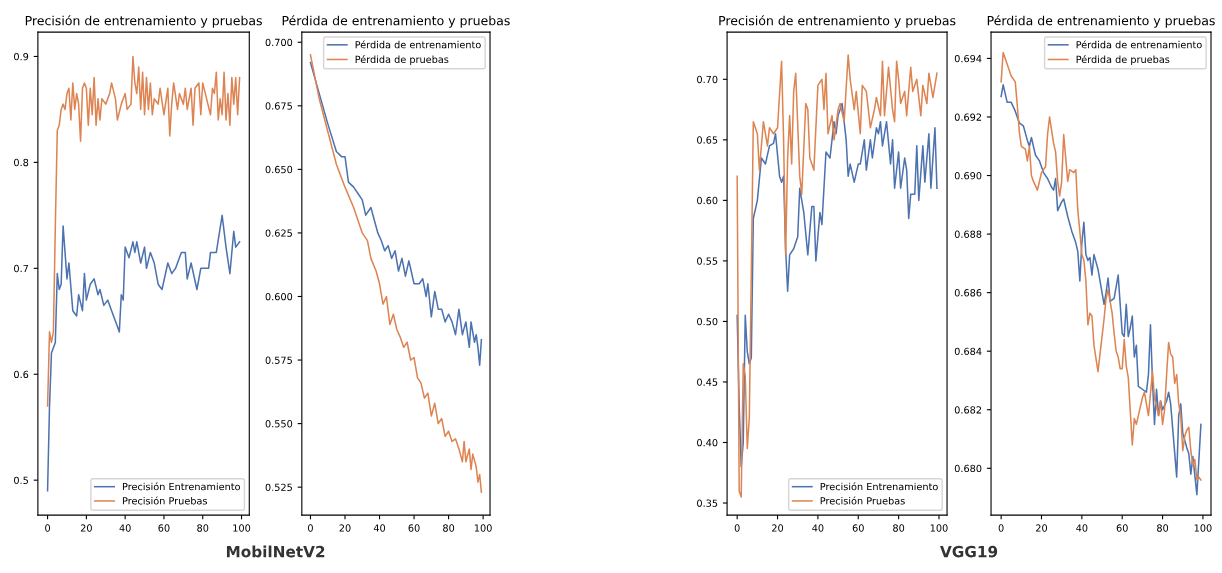  I want to click on y-tick-label: 0.600, so click(279, 296).